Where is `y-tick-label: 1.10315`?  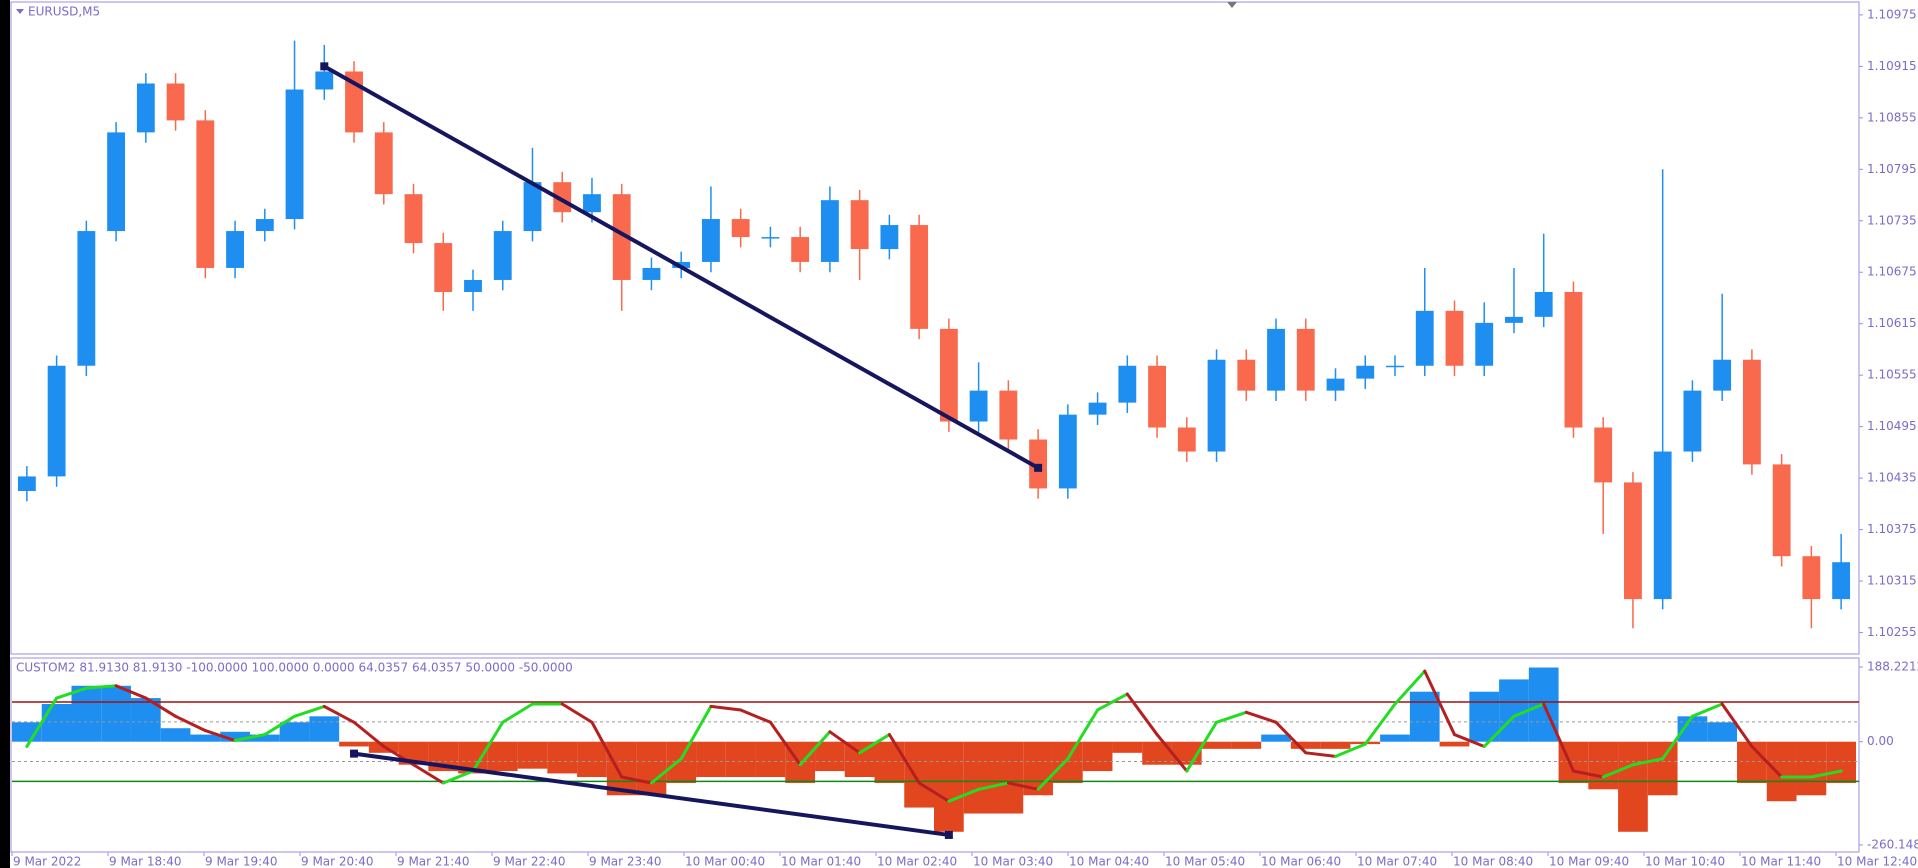 y-tick-label: 1.10315 is located at coordinates (1892, 581).